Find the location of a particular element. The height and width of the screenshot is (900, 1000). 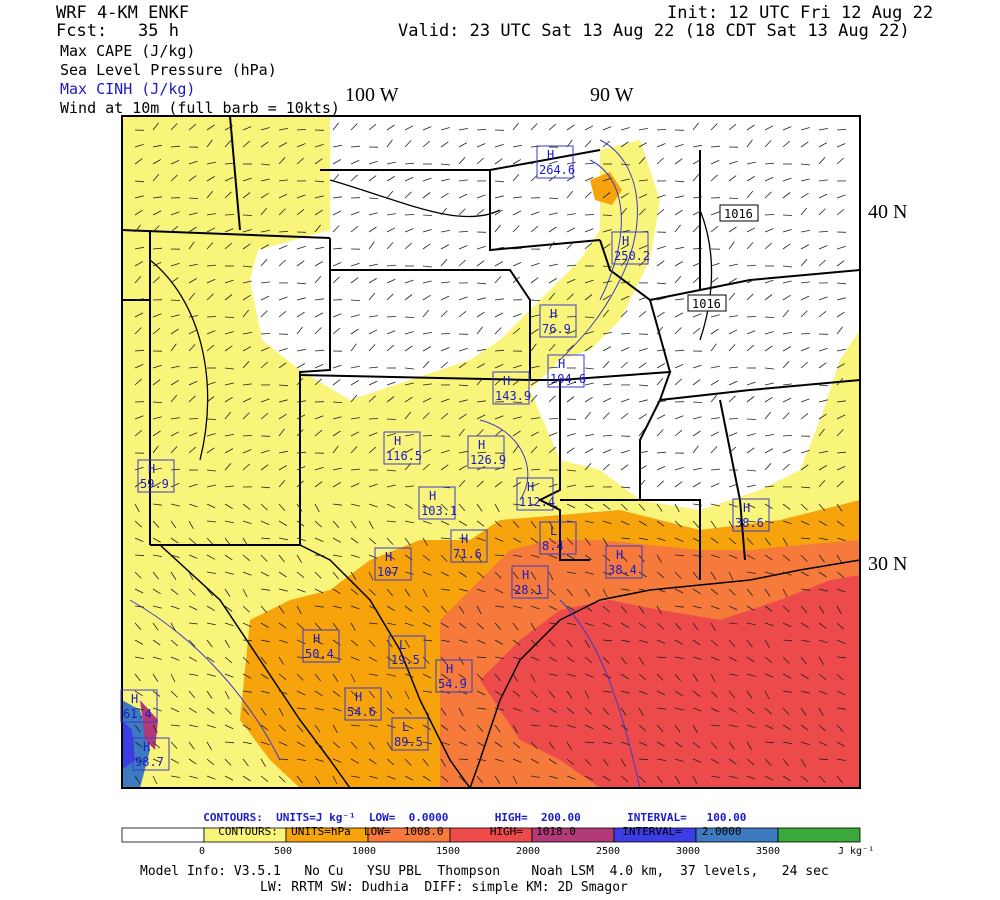

hl-marker-value: 143.9 is located at coordinates (513, 396).